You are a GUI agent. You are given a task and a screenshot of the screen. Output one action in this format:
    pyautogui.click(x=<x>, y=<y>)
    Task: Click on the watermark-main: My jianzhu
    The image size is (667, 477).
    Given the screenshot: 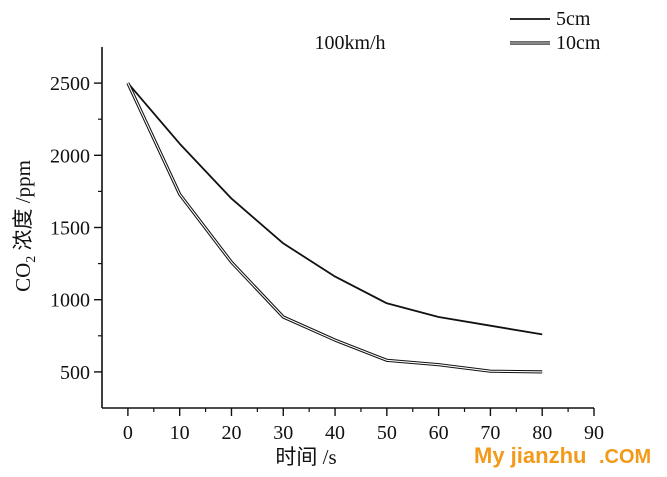 What is the action you would take?
    pyautogui.click(x=530, y=455)
    